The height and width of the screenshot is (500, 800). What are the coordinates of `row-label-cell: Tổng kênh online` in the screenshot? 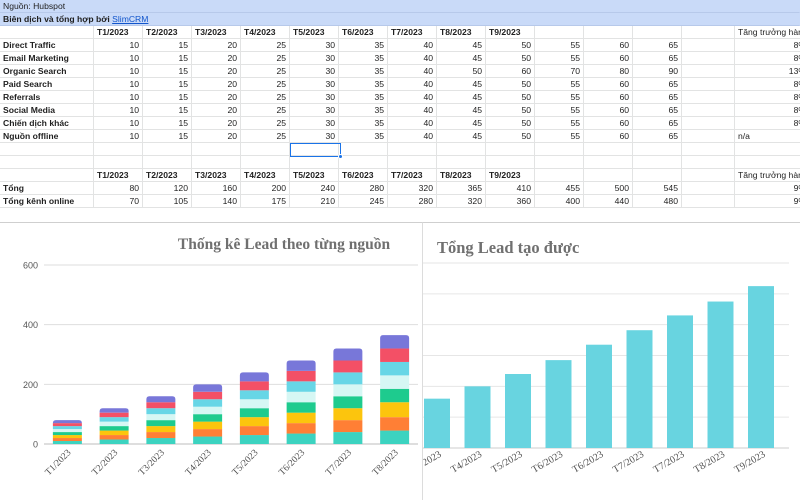 It's located at (47, 201).